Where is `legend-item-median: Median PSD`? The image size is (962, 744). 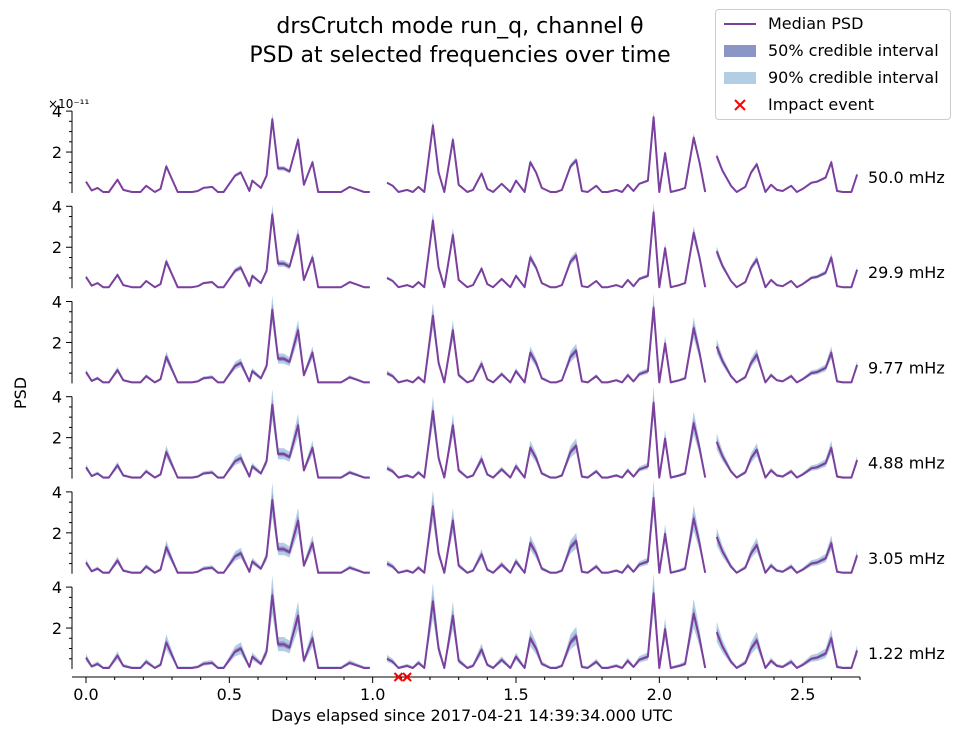 legend-item-median: Median PSD is located at coordinates (834, 24).